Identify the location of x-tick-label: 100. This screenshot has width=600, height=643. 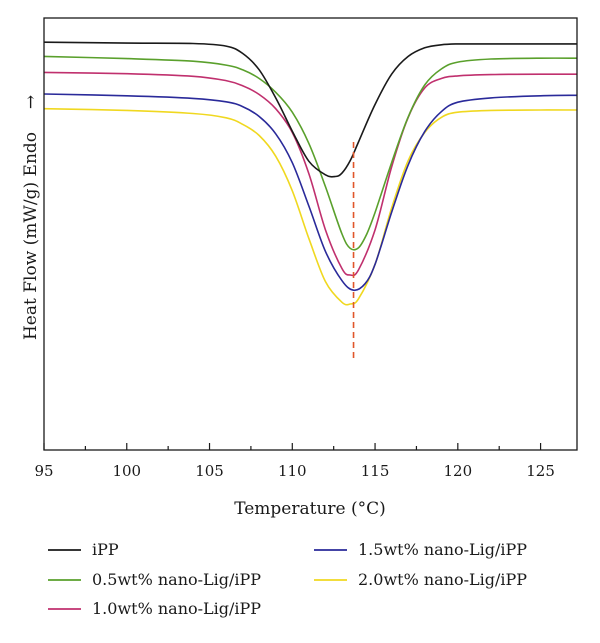
(126, 471).